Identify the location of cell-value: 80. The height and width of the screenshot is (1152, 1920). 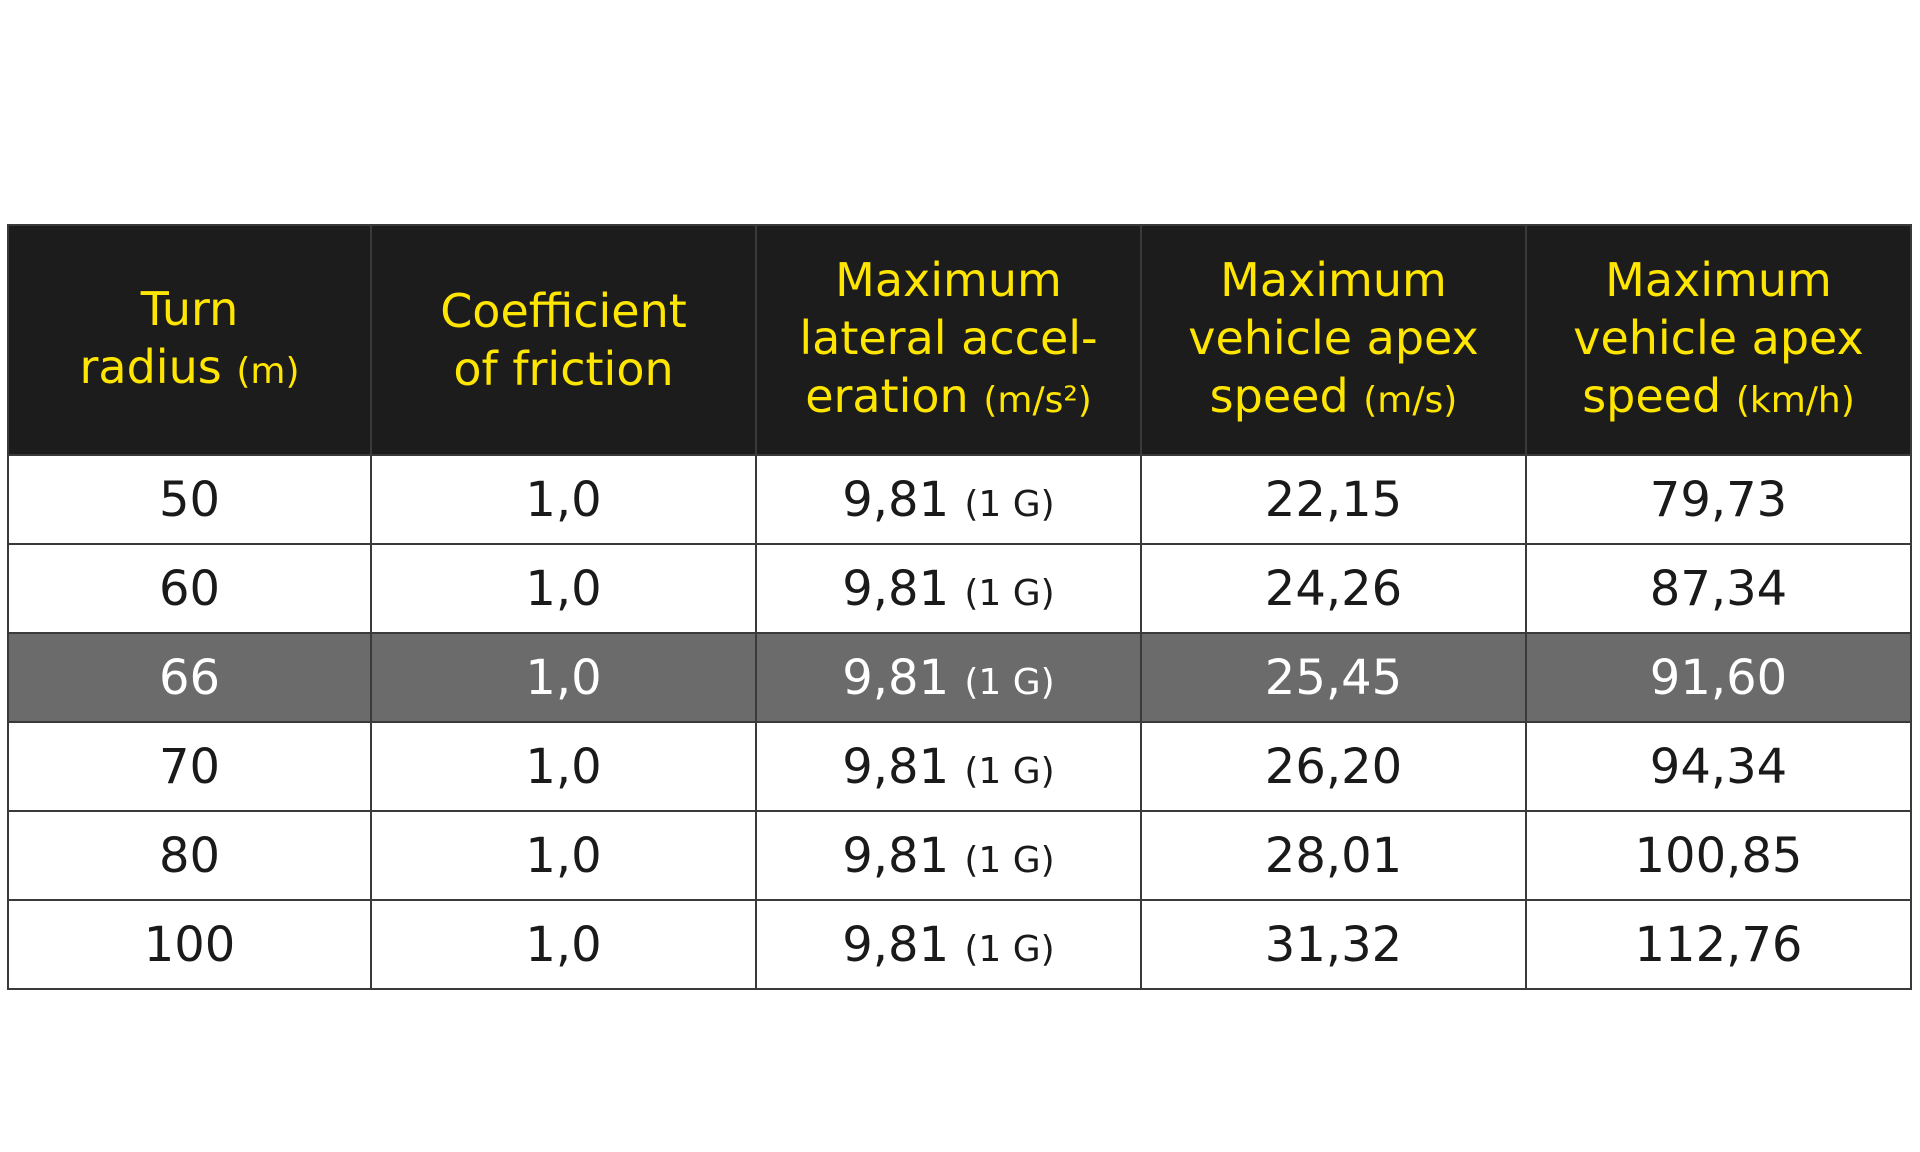
(189, 855).